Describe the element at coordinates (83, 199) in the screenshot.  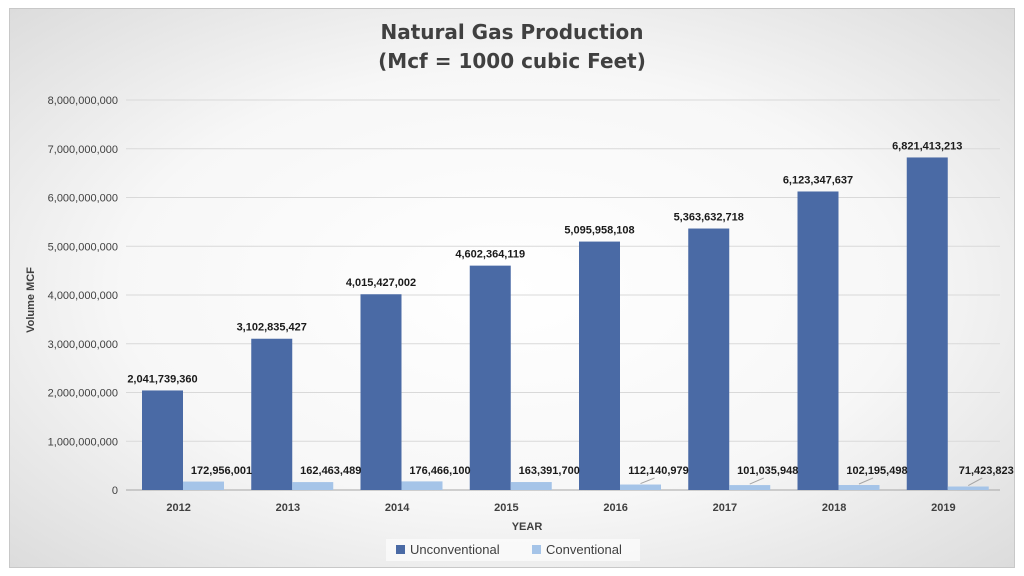
I see `y-tick-label: 6,000,000,000` at that location.